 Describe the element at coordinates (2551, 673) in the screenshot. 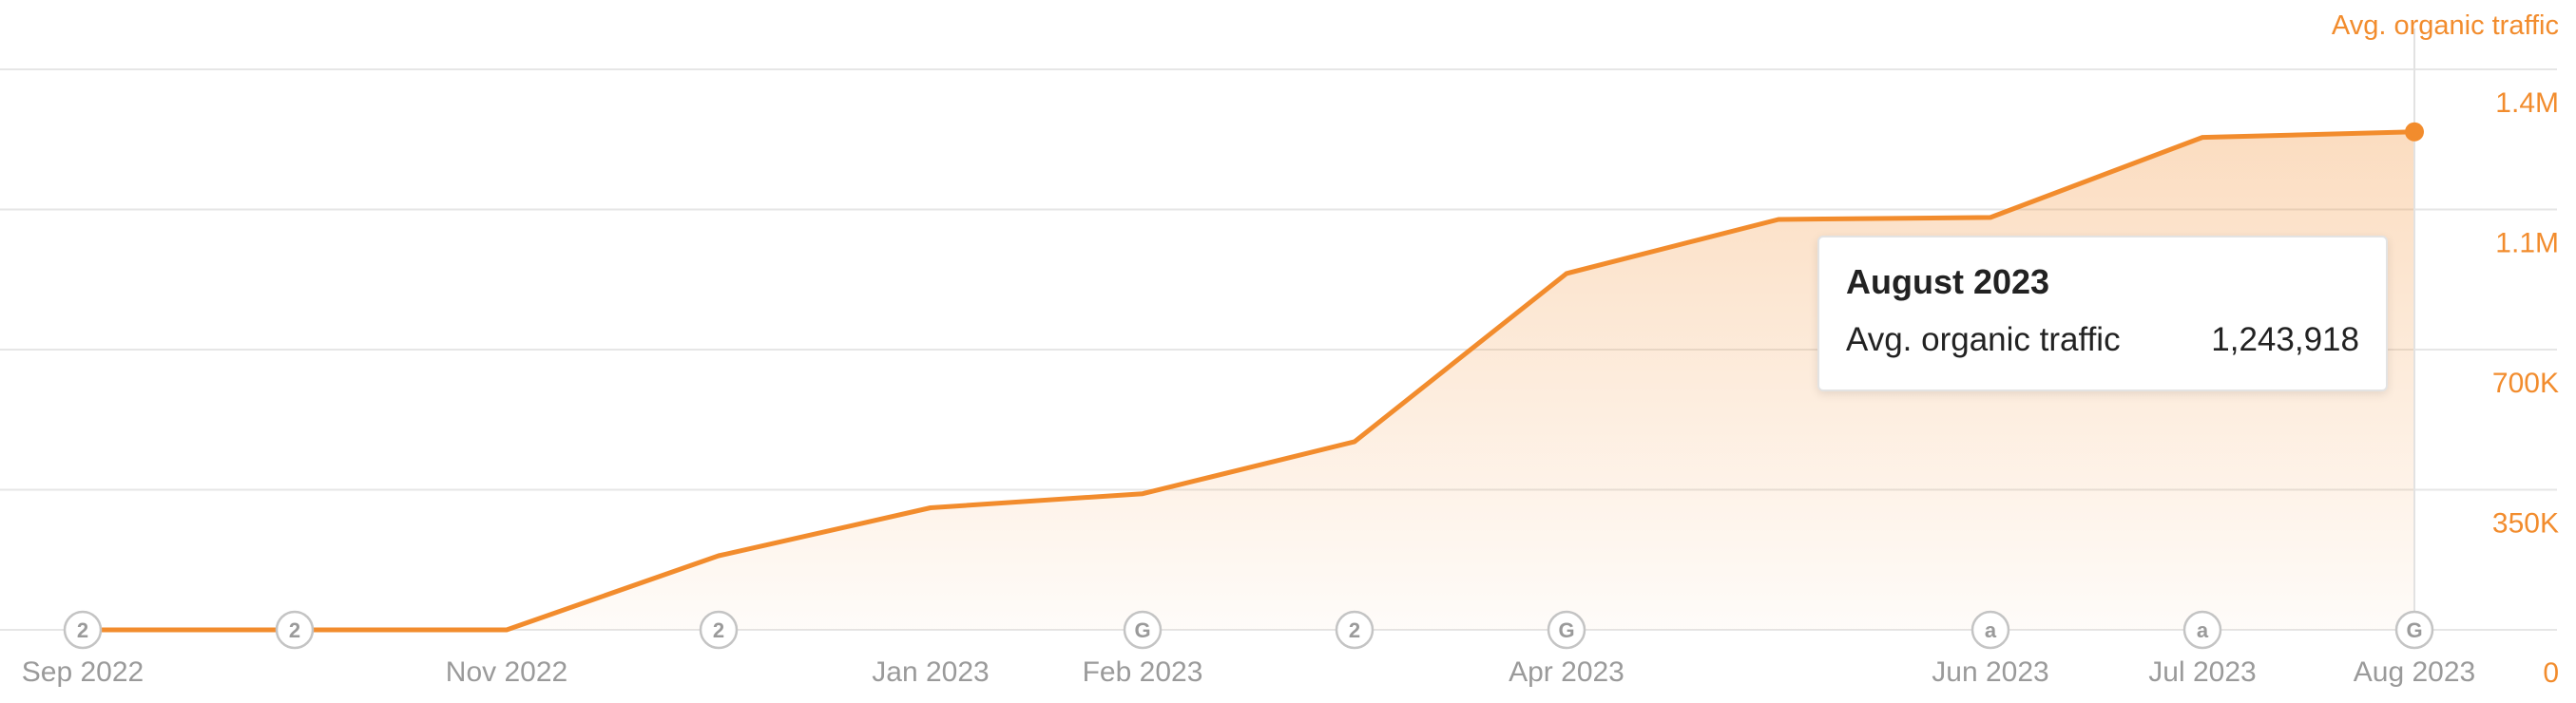

I see `y-tick-label: 0` at that location.